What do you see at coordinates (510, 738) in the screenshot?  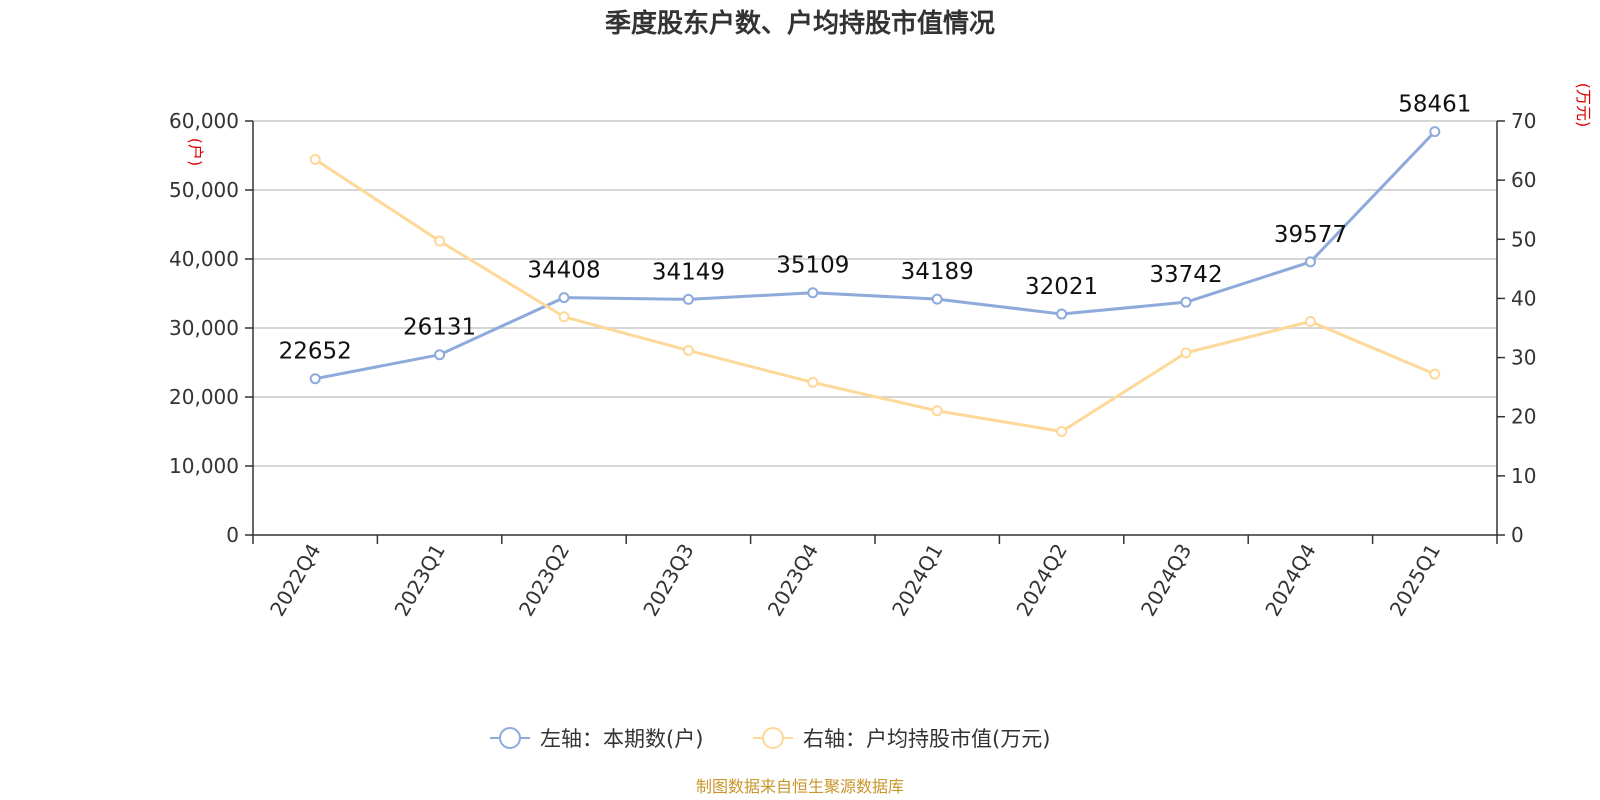 I see `legend-marker-households` at bounding box center [510, 738].